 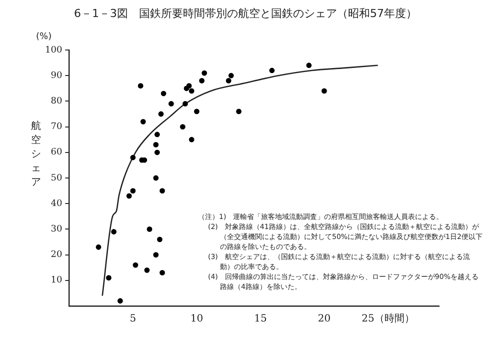 What do you see at coordinates (53, 50) in the screenshot?
I see `y-tick-label: 100` at bounding box center [53, 50].